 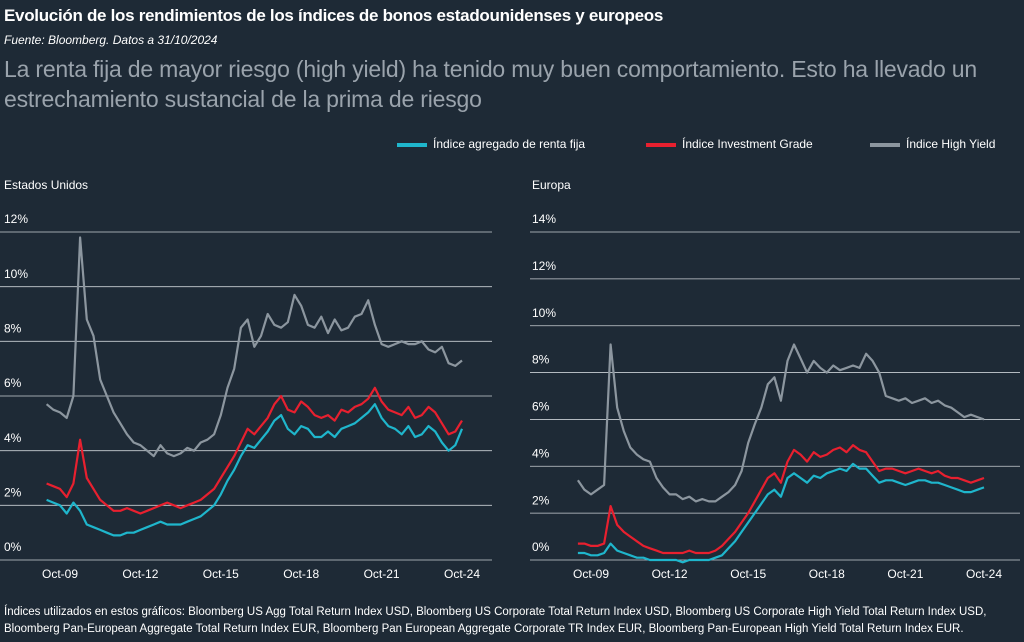 What do you see at coordinates (544, 219) in the screenshot?
I see `y-tick-label: 14%` at bounding box center [544, 219].